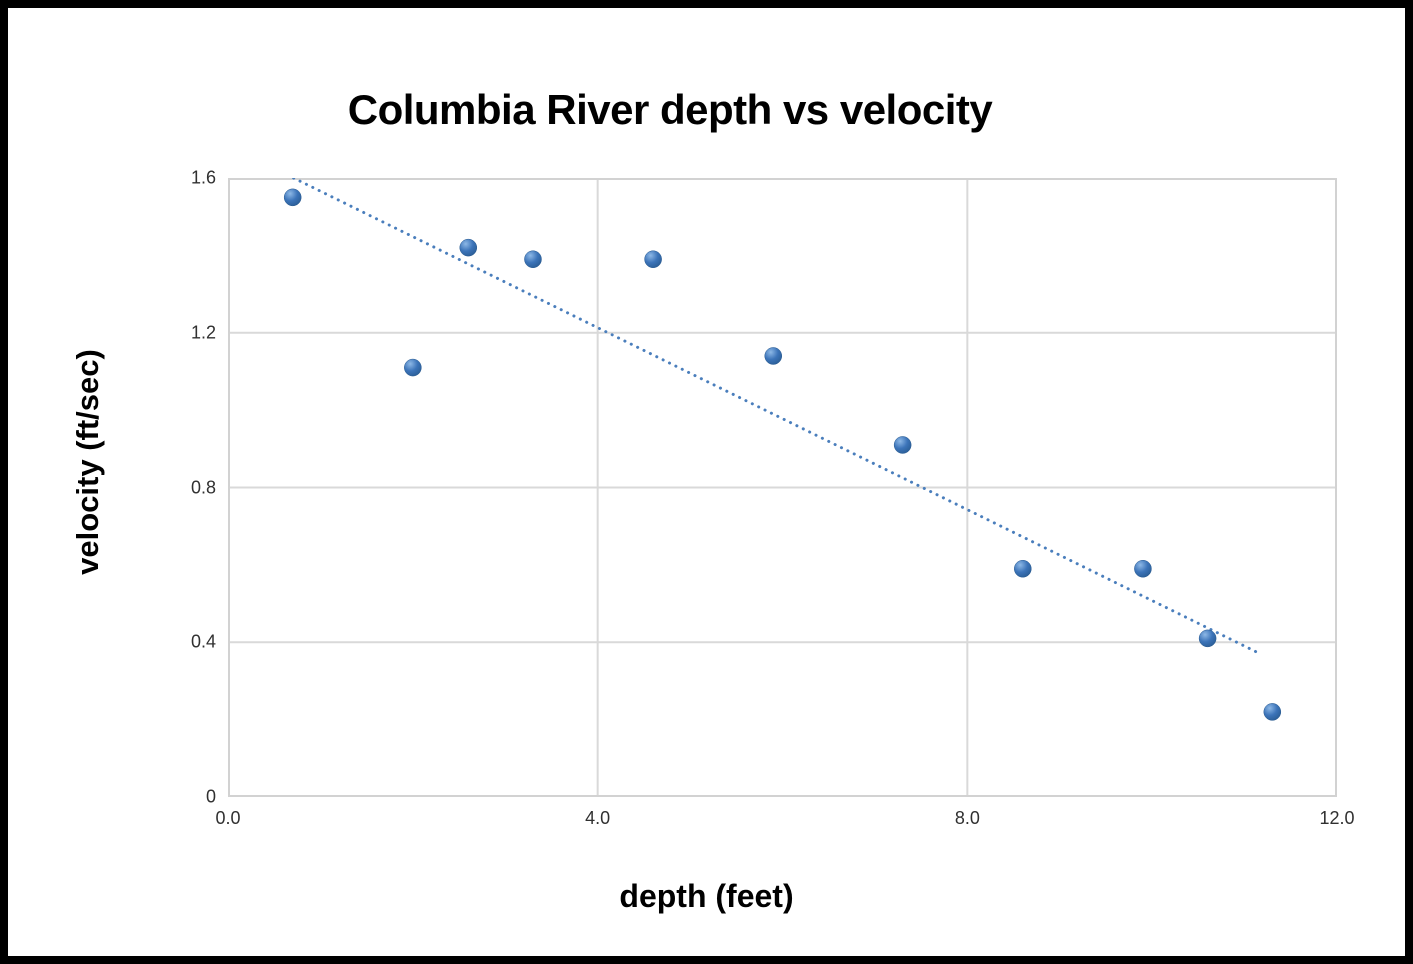 This screenshot has width=1413, height=964. I want to click on y-tick-label: 1.6, so click(203, 177).